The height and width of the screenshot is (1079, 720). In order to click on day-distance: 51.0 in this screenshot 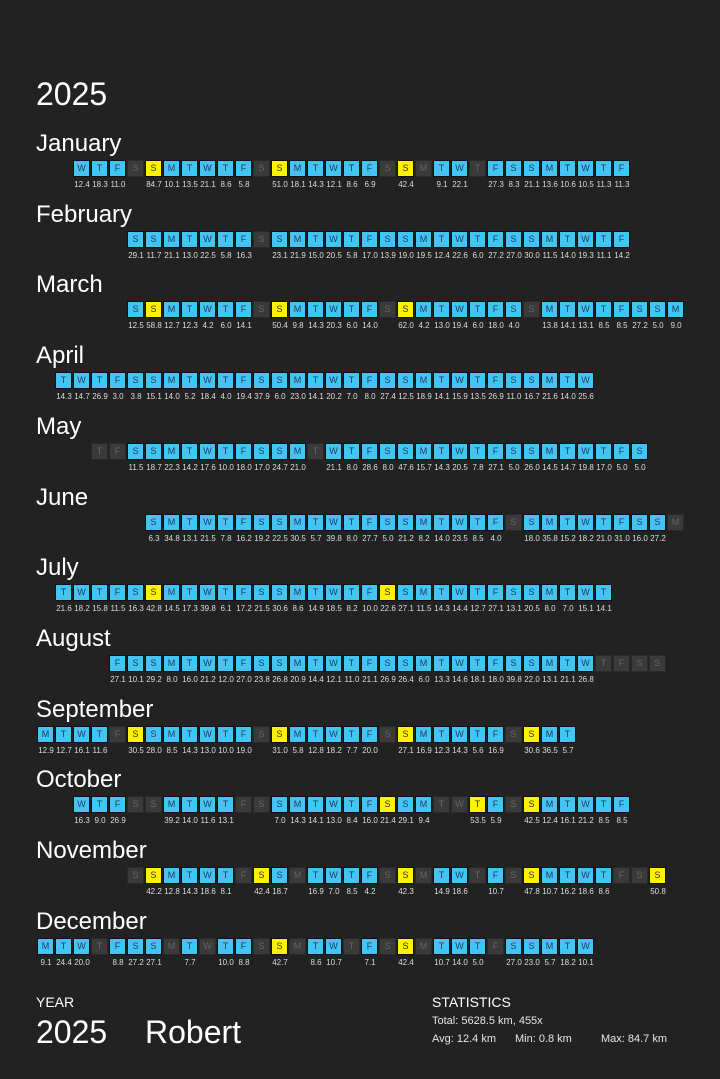, I will do `click(280, 184)`.